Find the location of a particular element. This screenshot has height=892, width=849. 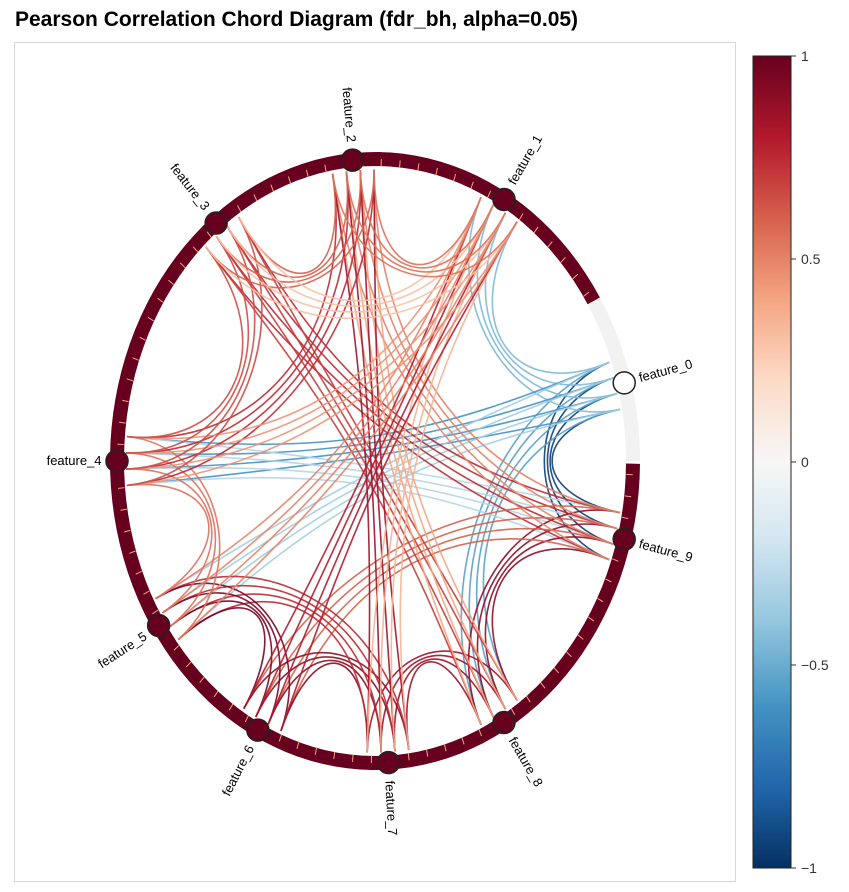

label-feature_6: feature_6 is located at coordinates (238, 771).